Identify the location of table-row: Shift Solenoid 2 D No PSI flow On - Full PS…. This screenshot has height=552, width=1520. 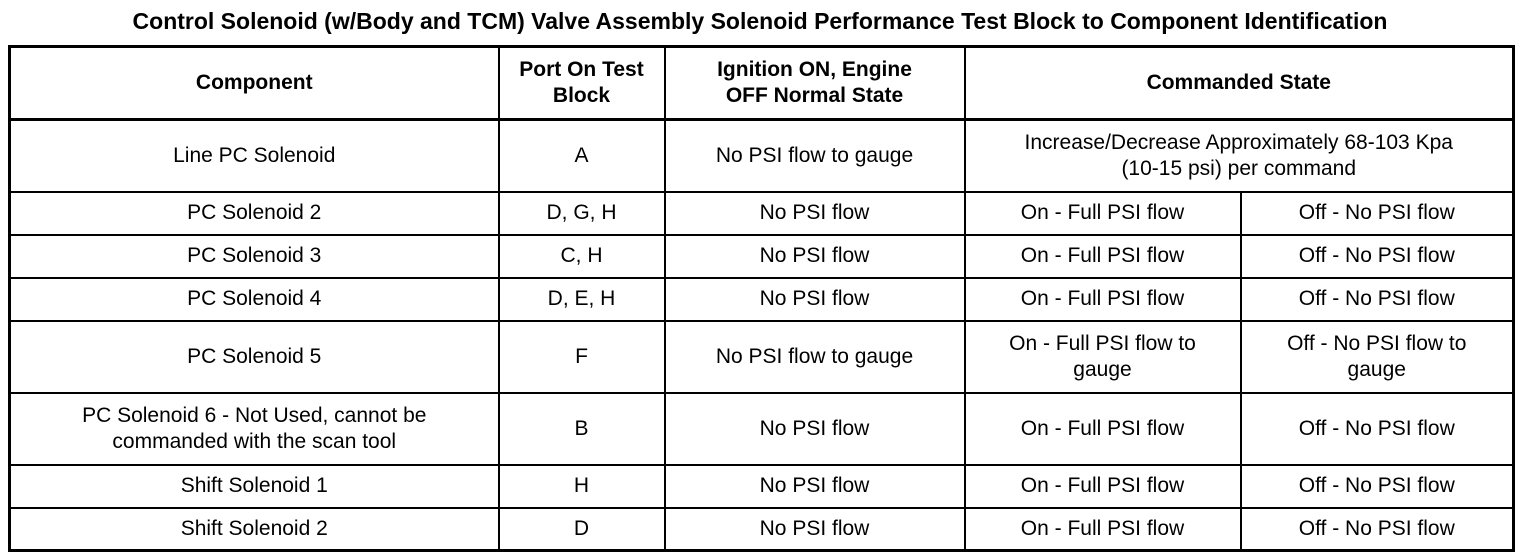
(761, 529).